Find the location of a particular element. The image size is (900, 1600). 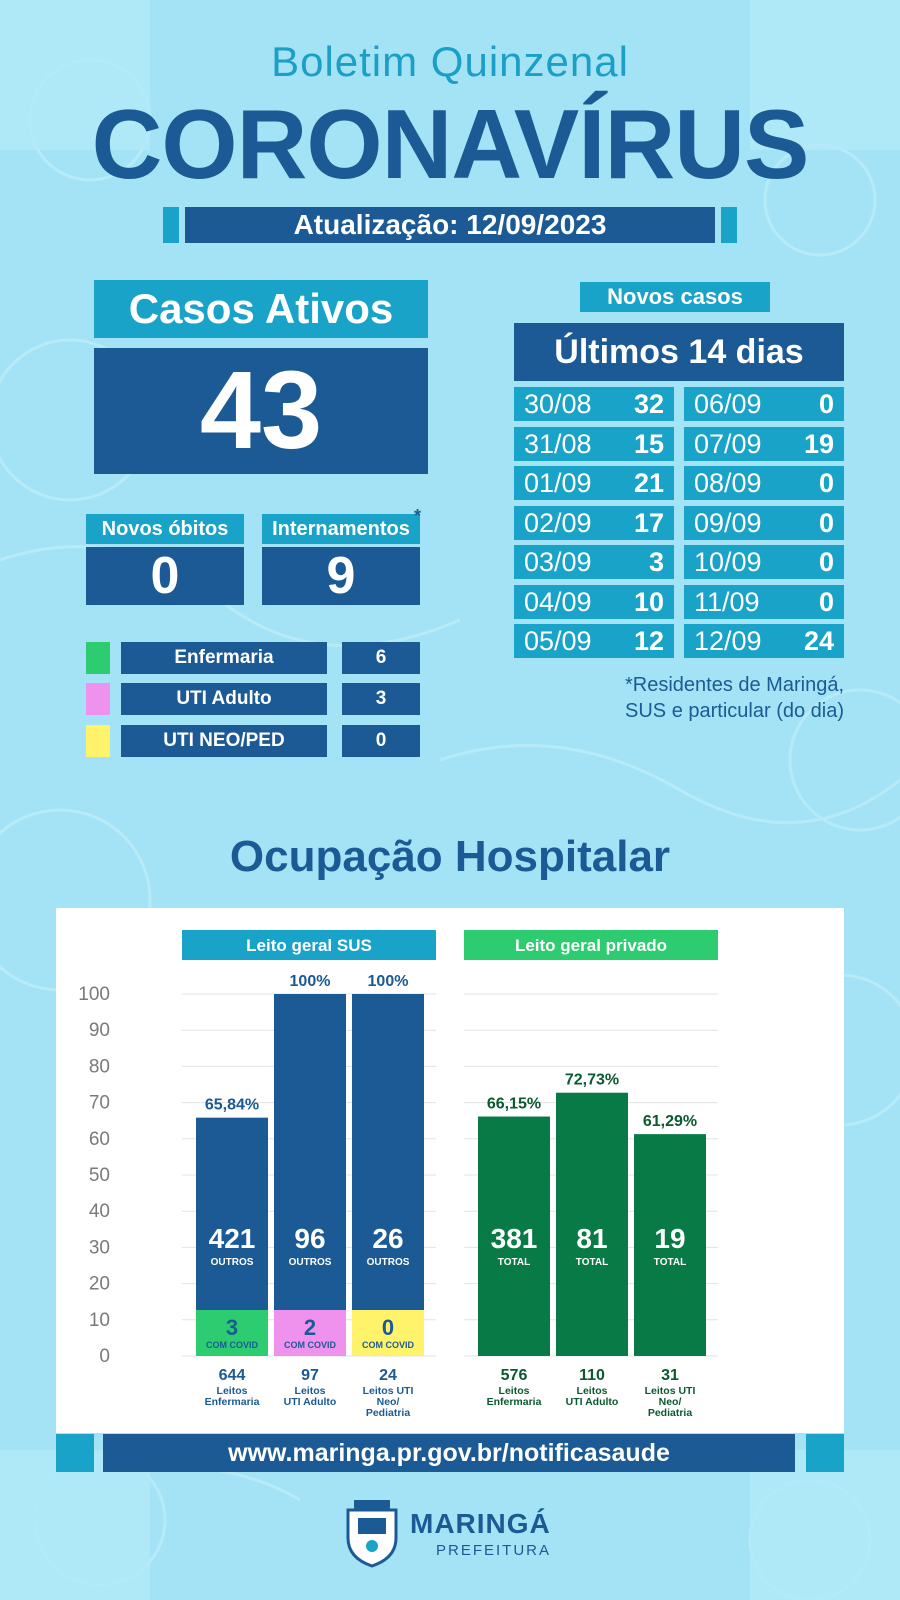

bulletin-title: CORONAVÍRUS is located at coordinates (450, 144).